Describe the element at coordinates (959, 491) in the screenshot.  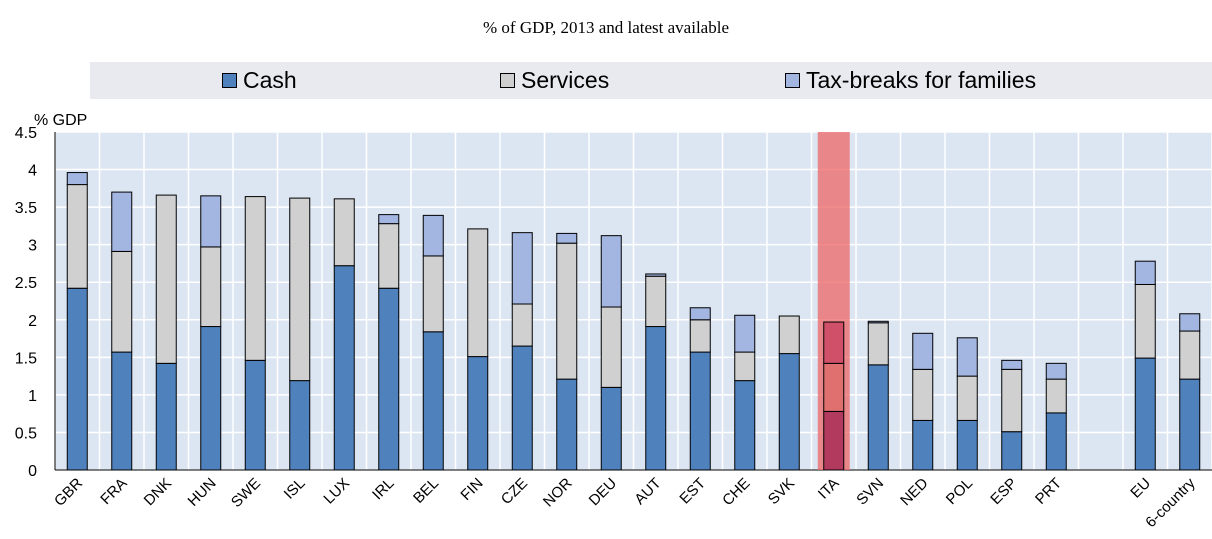
I see `x-tick-label: POL` at that location.